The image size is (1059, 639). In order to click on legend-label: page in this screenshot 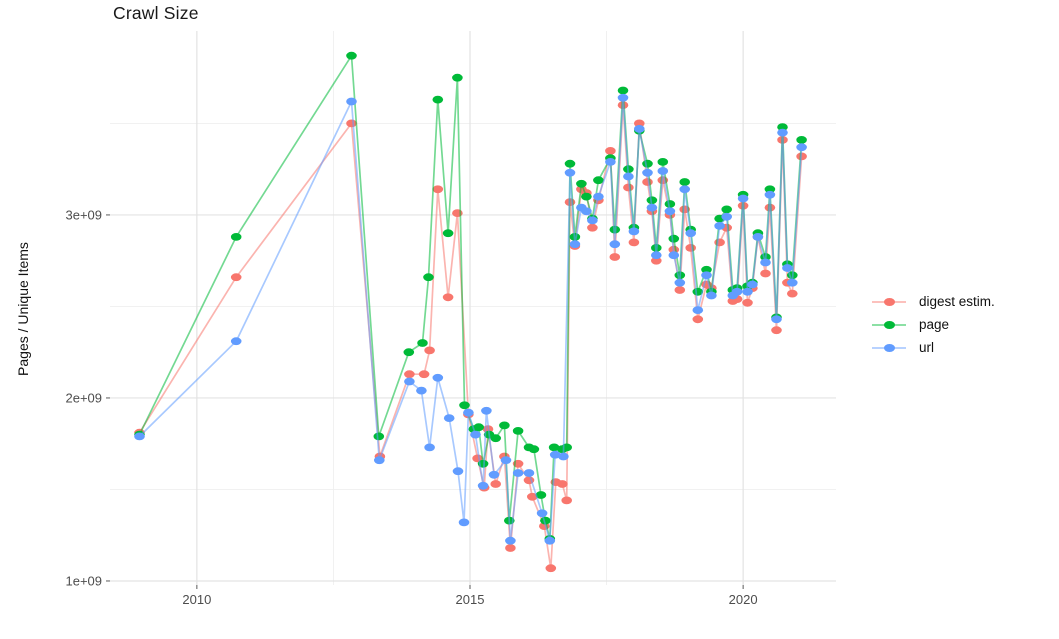, I will do `click(934, 324)`.